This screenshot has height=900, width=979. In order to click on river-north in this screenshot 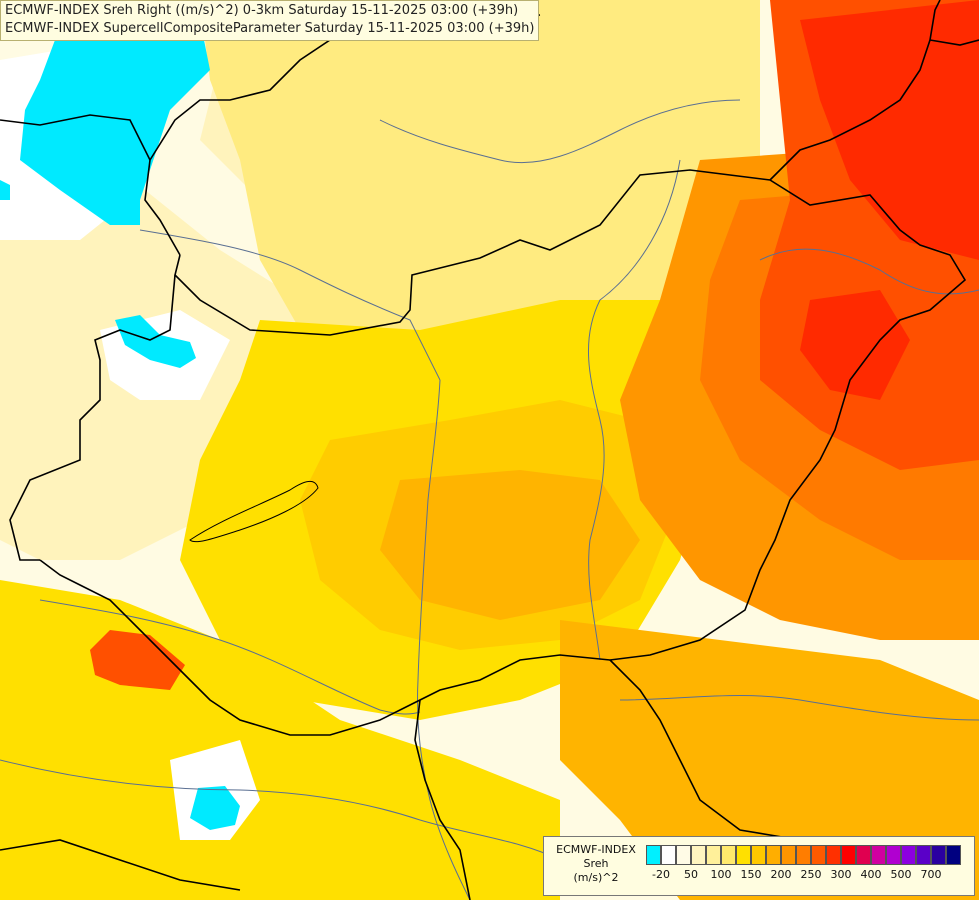, I will do `click(560, 131)`.